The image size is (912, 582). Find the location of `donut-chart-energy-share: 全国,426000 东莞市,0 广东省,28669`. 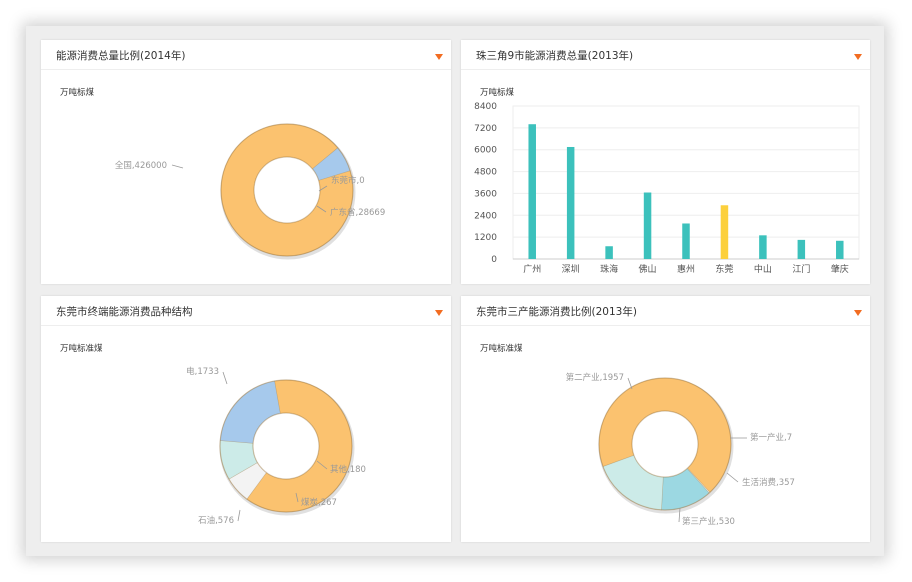

donut-chart-energy-share: 全国,426000 东莞市,0 广东省,28669 is located at coordinates (250, 191).